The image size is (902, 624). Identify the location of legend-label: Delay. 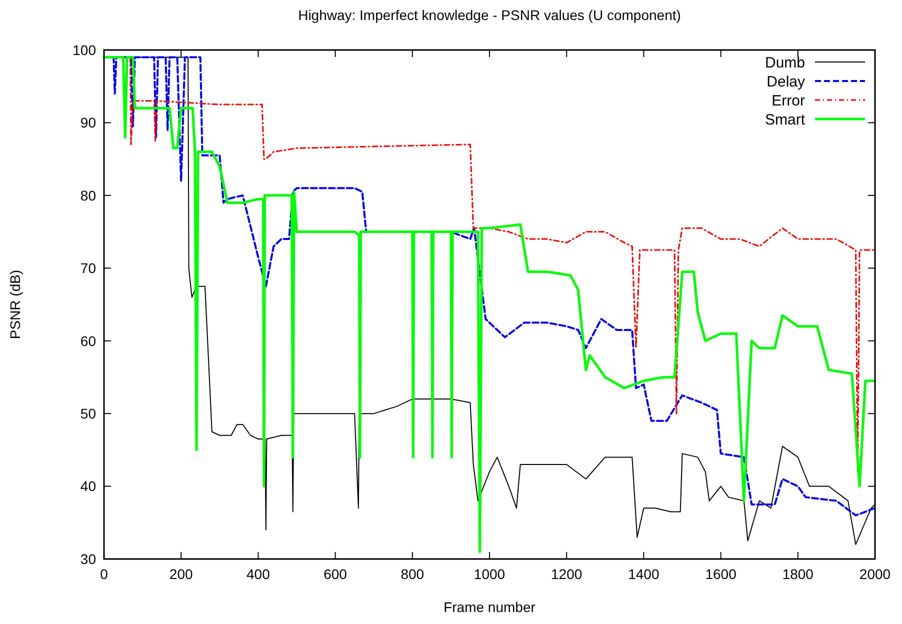
(786, 81).